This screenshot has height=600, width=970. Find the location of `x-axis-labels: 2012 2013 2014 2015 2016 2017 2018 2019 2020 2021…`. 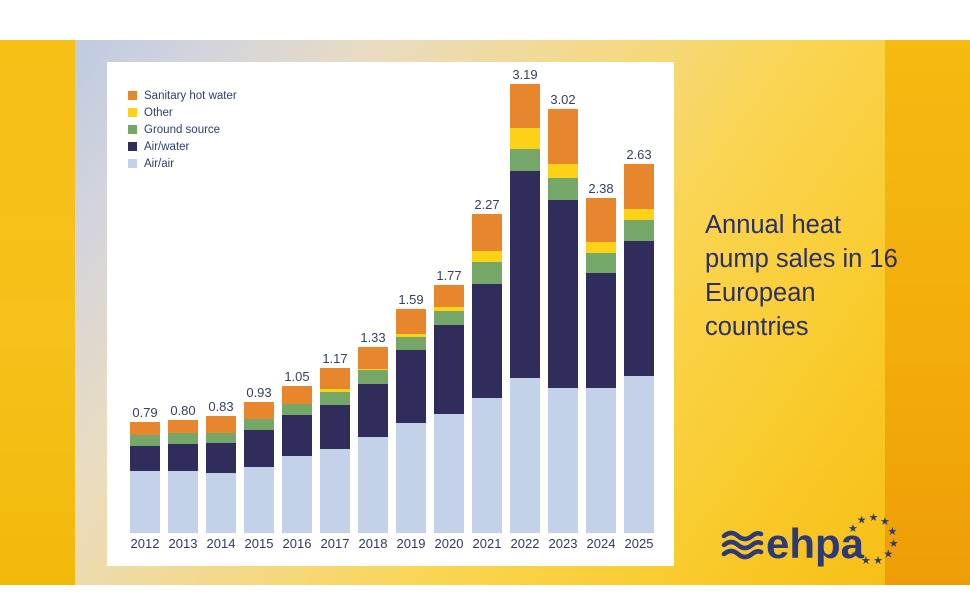

x-axis-labels: 2012 2013 2014 2015 2016 2017 2018 2019 2020 2021… is located at coordinates (392, 543).